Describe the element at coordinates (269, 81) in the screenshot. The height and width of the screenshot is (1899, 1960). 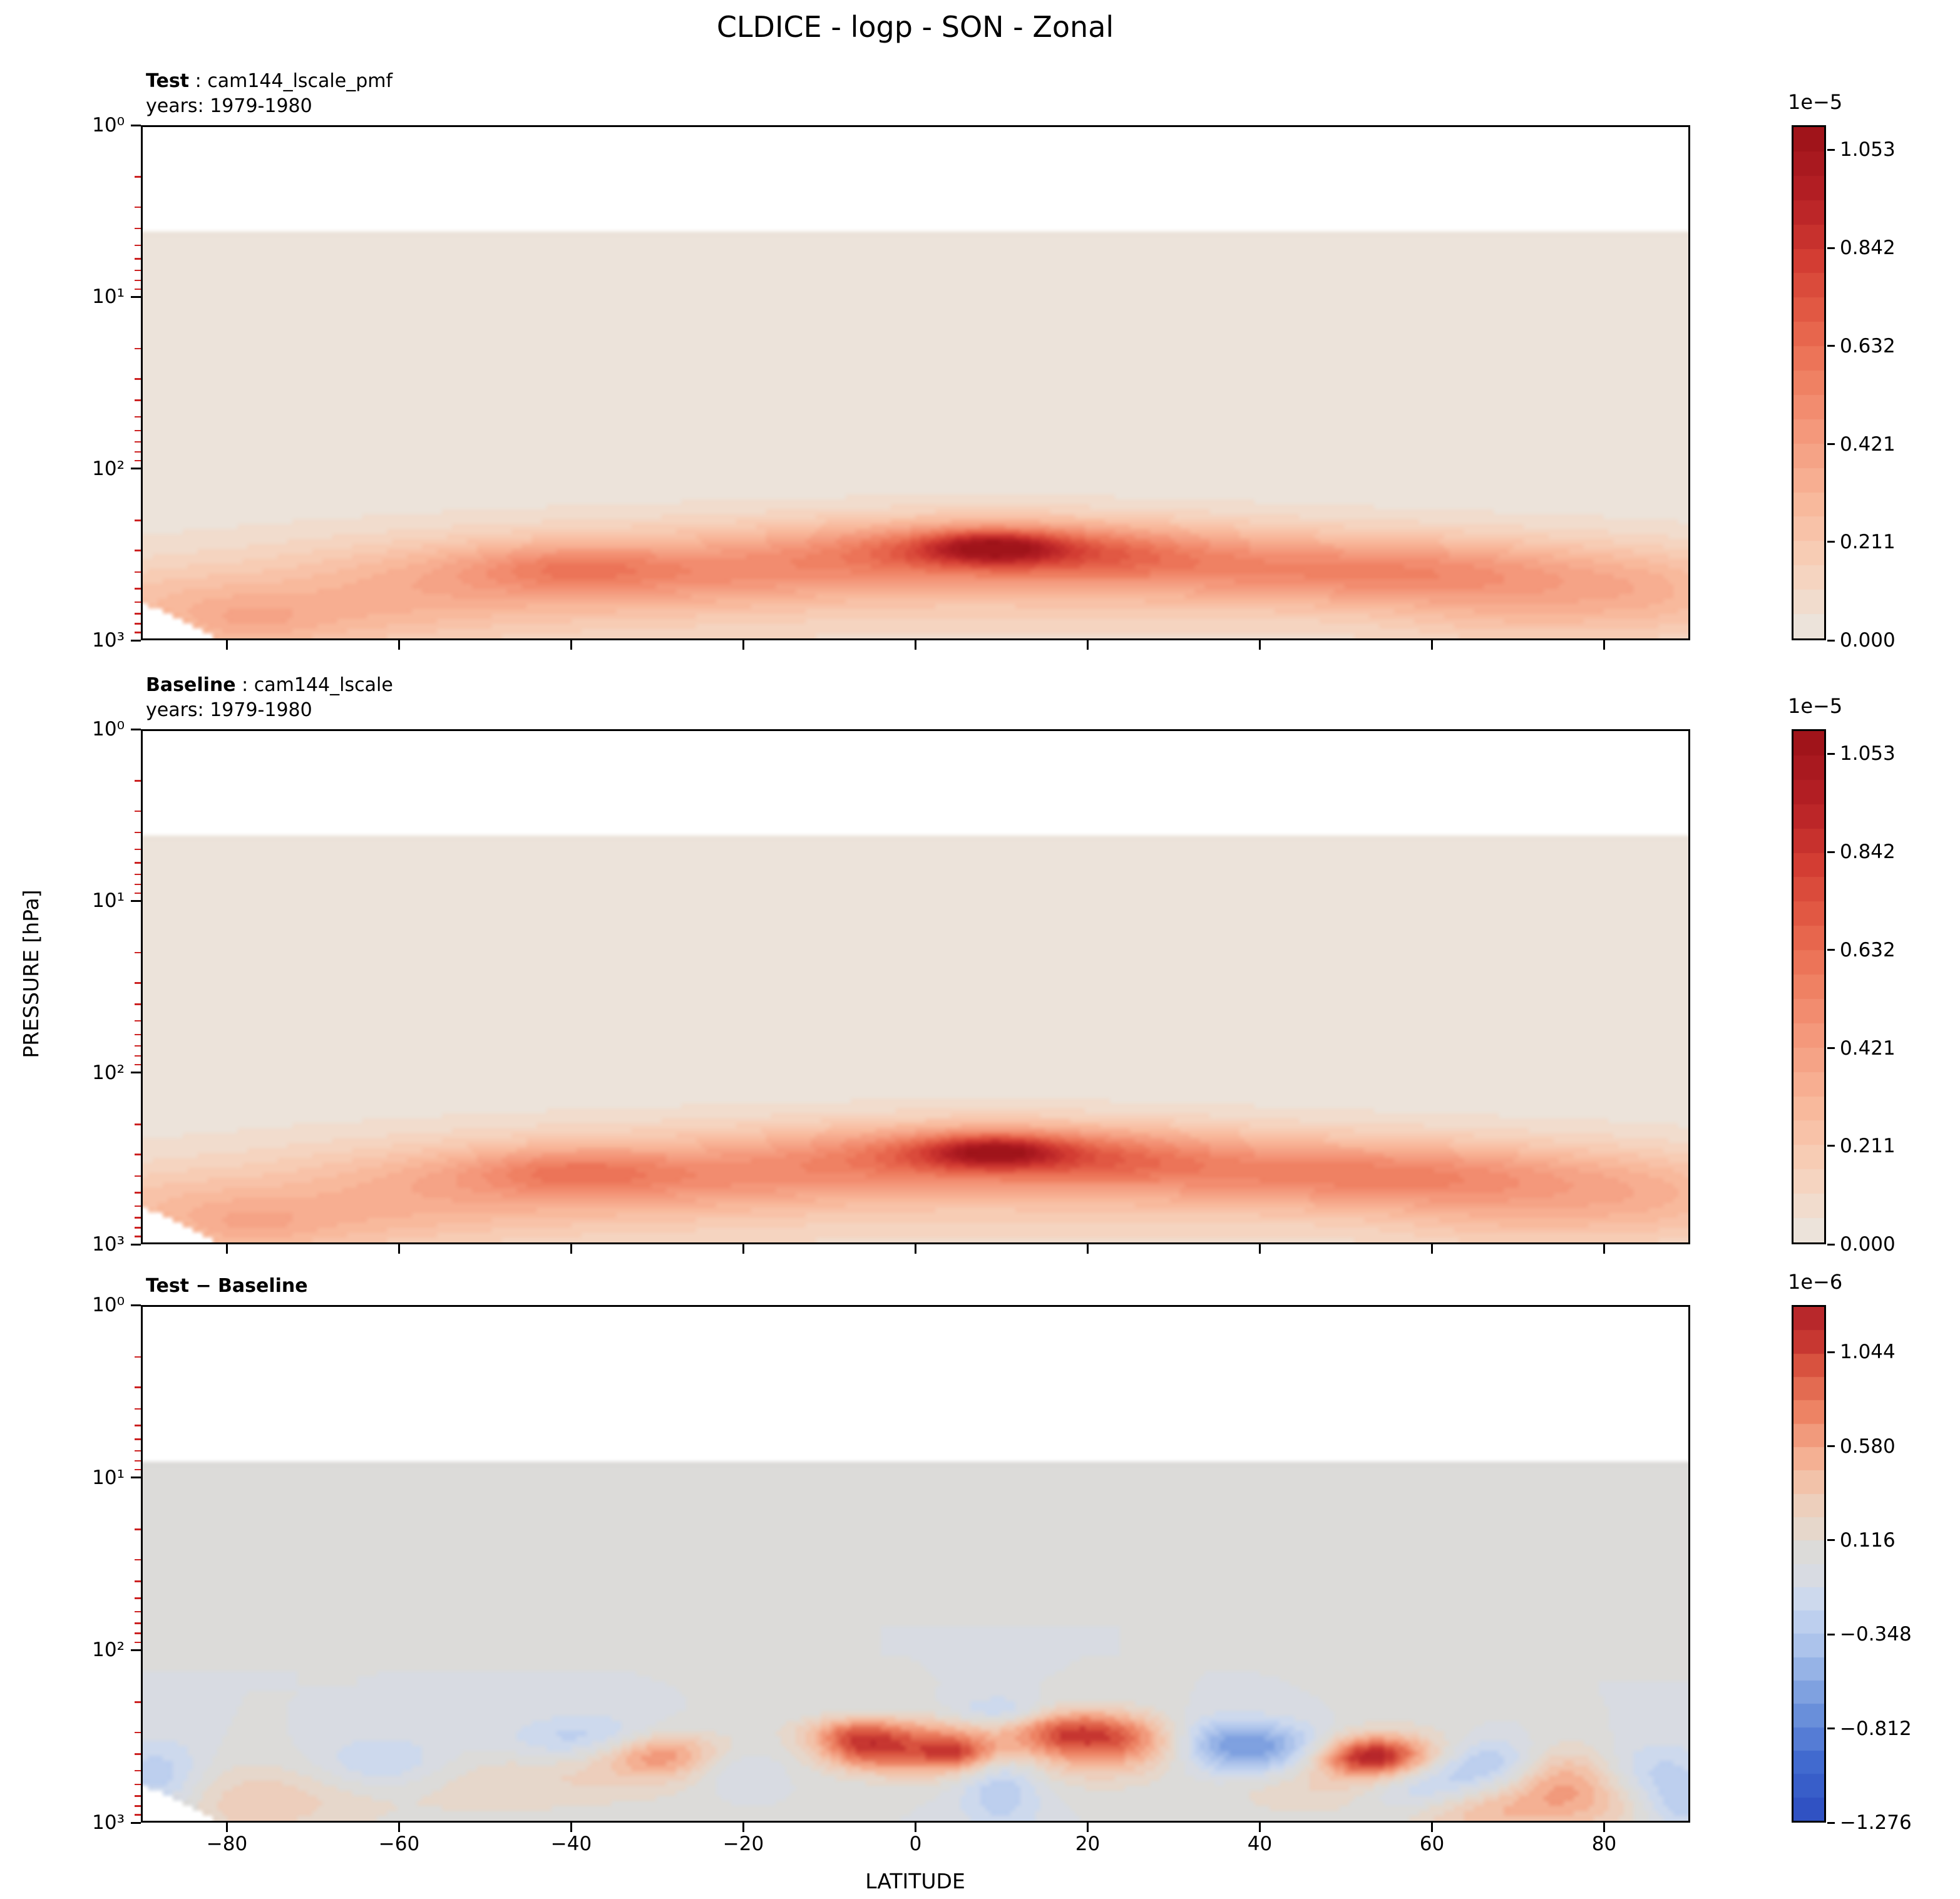
I see `panel-test-header: Test : cam144_lscale_pmf` at that location.